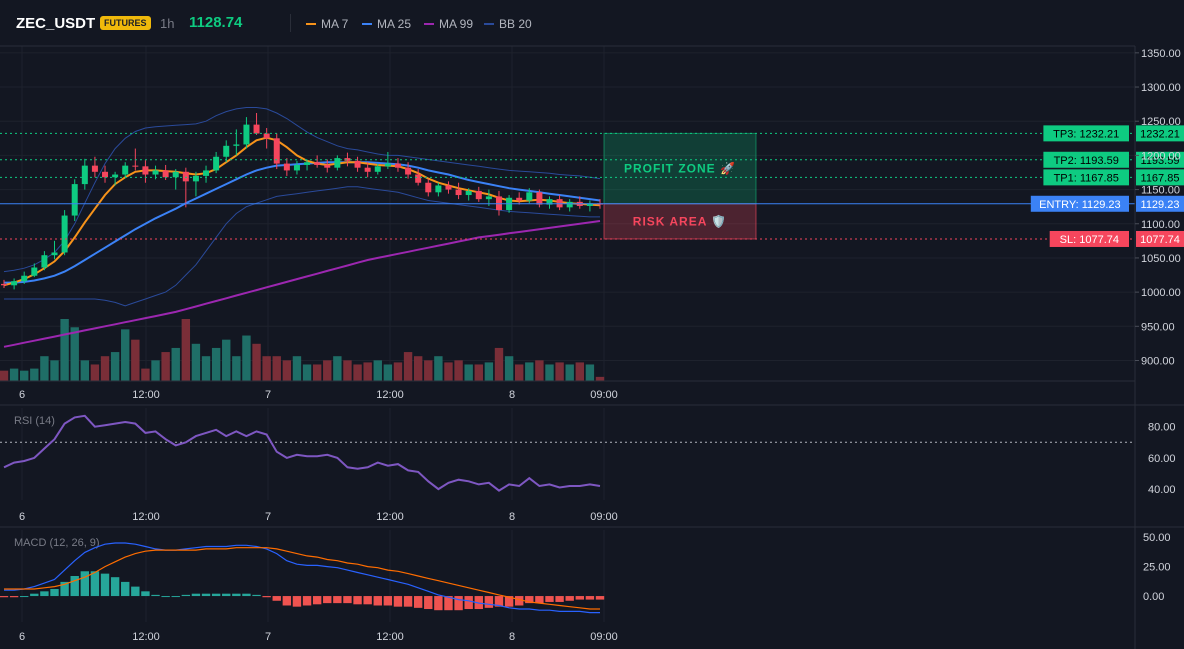  I want to click on rsi-line, so click(302, 453).